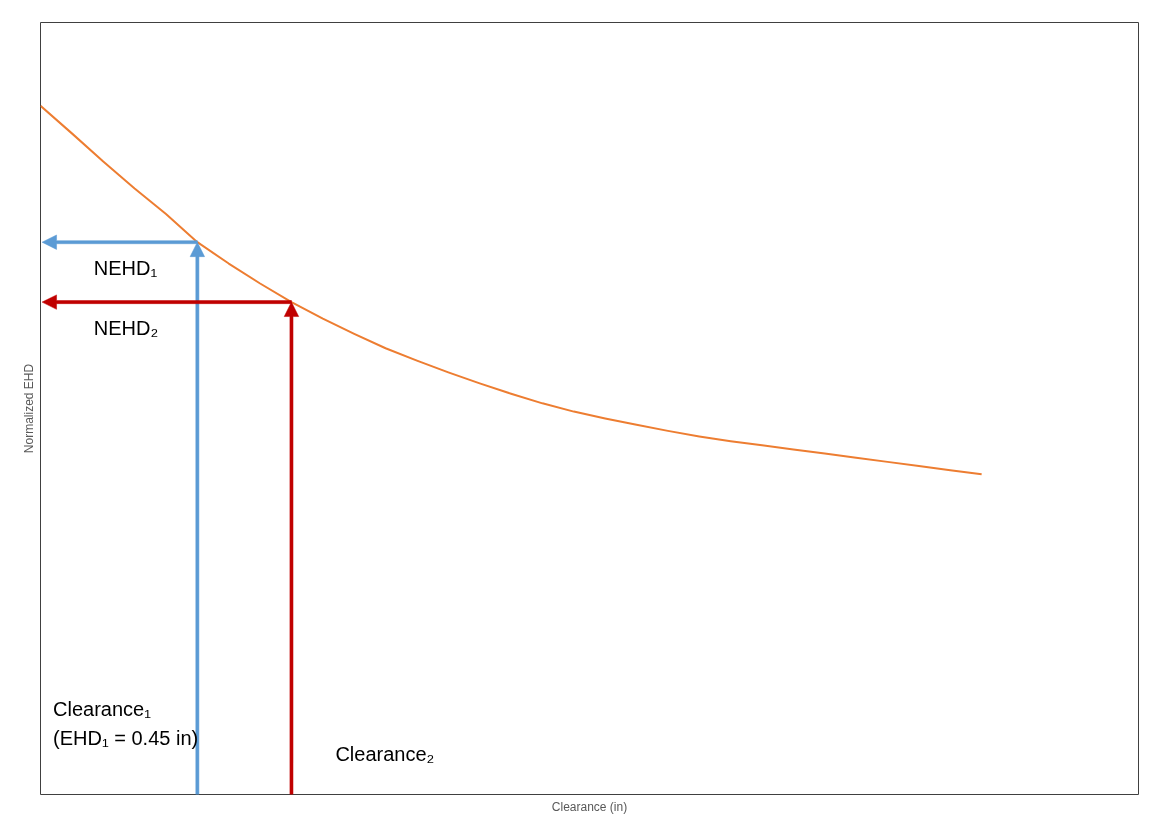 The image size is (1173, 824). What do you see at coordinates (125, 268) in the screenshot?
I see `ref-line-label: NEHD₁` at bounding box center [125, 268].